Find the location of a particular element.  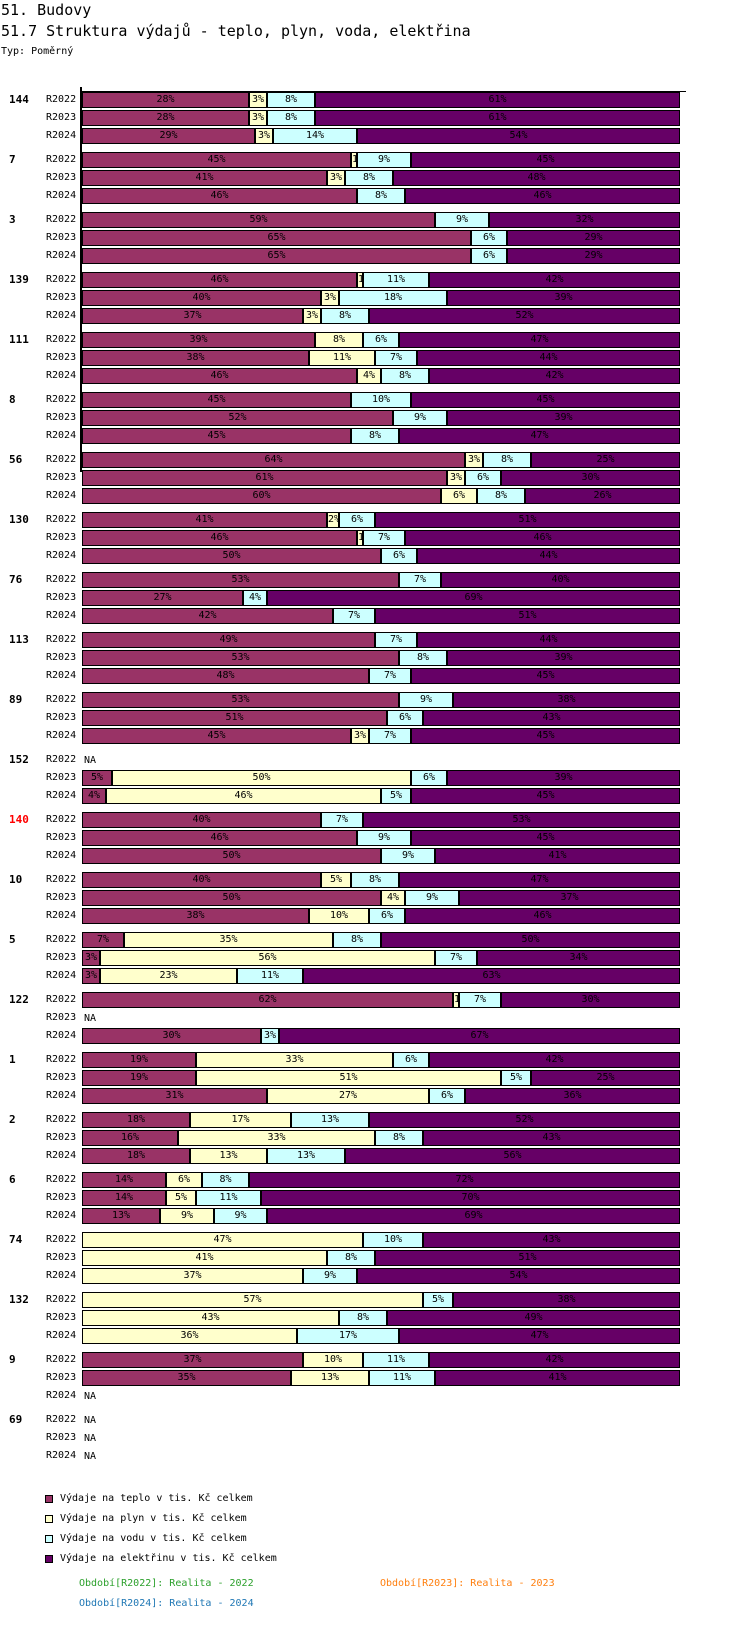

bar-segment-plyn: 5% is located at coordinates (181, 1198).